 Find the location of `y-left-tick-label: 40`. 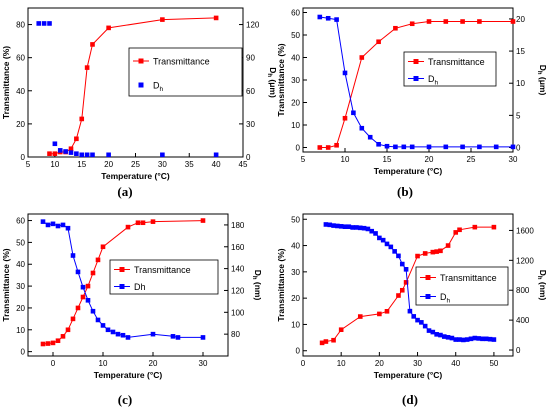

y-left-tick-label: 40 is located at coordinates (295, 58).